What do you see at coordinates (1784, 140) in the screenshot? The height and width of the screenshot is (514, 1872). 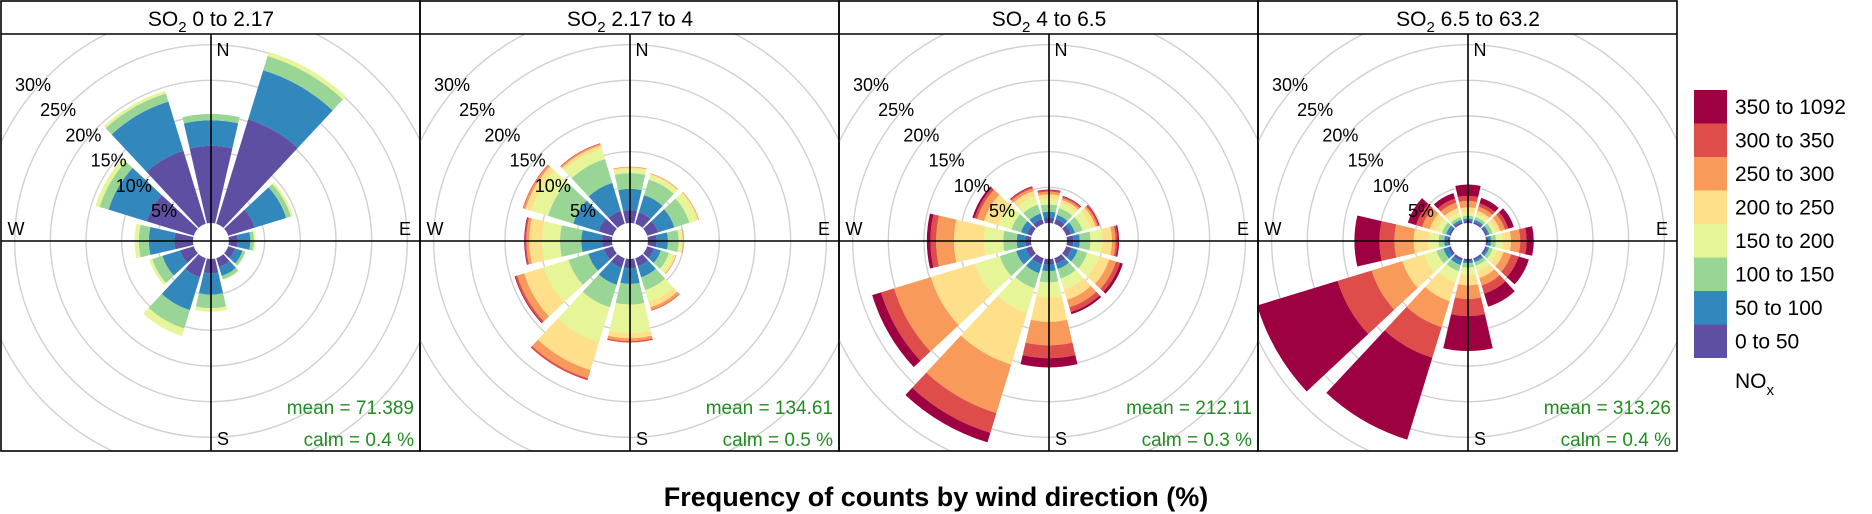 I see `legend-label-2: 300 to 350` at bounding box center [1784, 140].